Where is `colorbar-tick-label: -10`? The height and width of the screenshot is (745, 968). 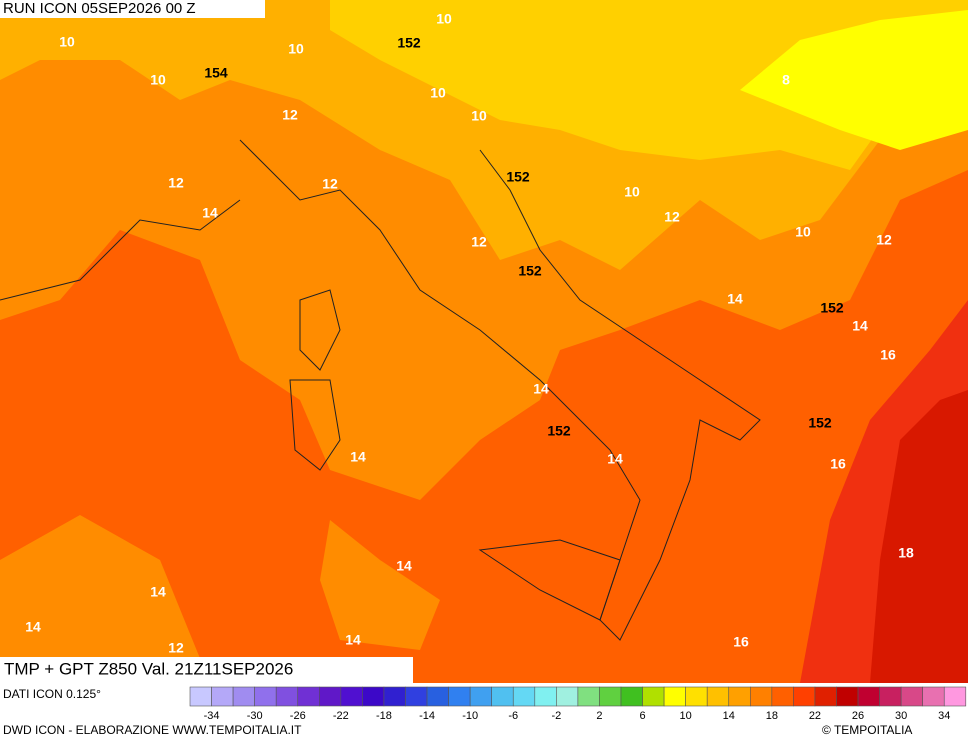
colorbar-tick-label: -10 is located at coordinates (470, 716).